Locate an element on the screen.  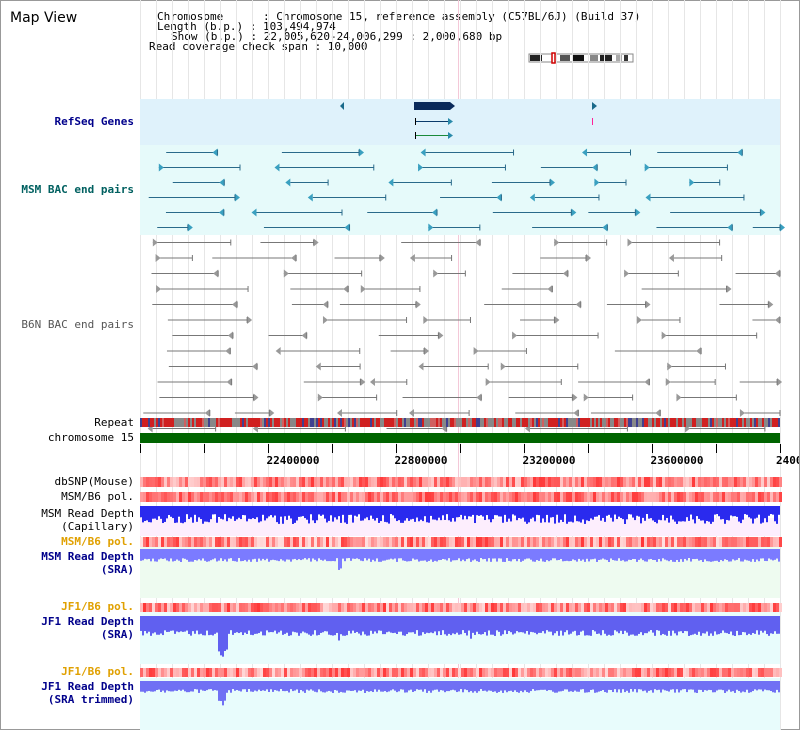
track-label-b6n-bac: B6N BAC end pairs is located at coordinates (77, 324).